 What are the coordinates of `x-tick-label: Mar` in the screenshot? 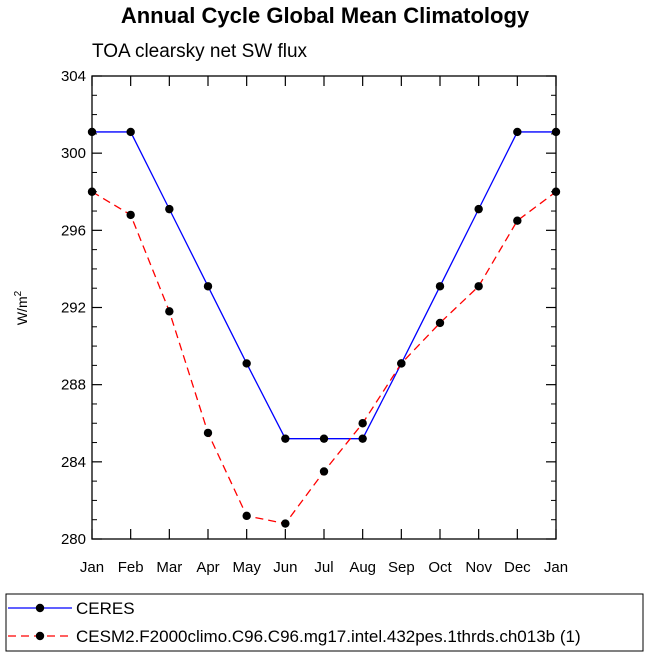 It's located at (169, 567).